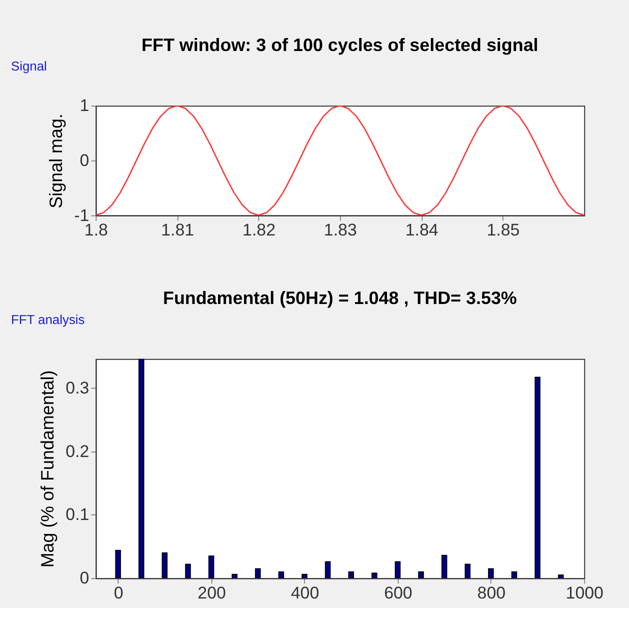  I want to click on y-tick-label: 0.3, so click(78, 388).